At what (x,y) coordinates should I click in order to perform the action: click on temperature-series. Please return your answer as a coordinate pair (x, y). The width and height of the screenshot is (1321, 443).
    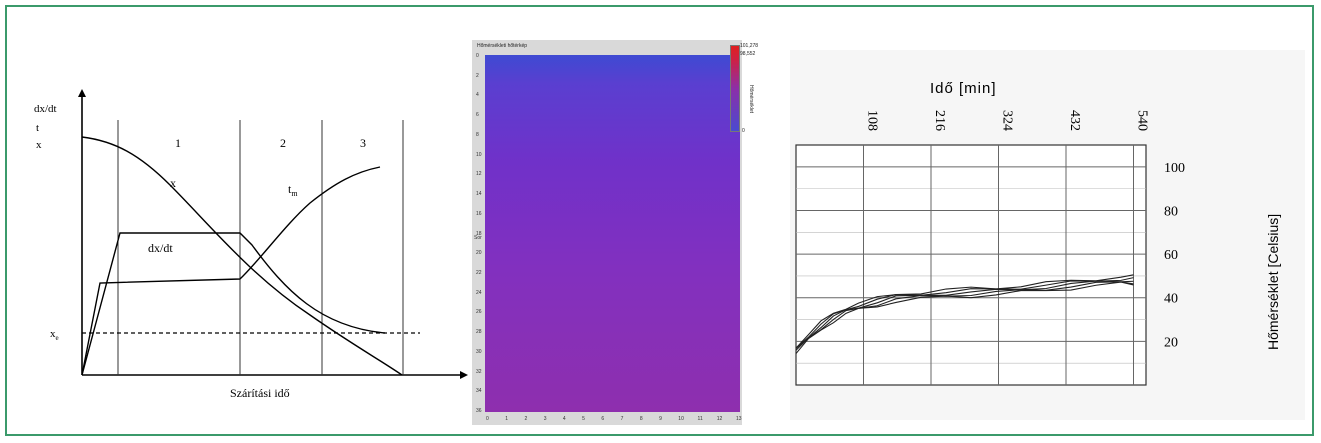
    Looking at the image, I should click on (964, 314).